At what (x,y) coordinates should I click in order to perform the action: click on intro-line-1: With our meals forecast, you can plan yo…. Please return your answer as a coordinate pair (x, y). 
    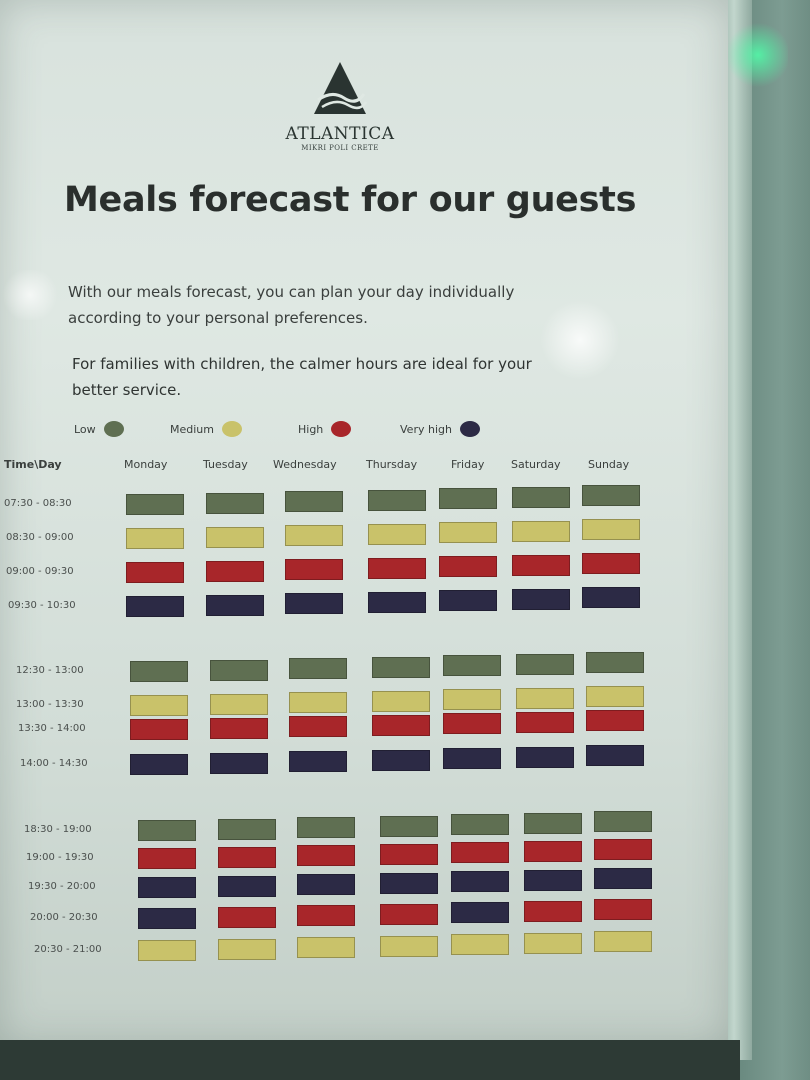
    Looking at the image, I should click on (291, 292).